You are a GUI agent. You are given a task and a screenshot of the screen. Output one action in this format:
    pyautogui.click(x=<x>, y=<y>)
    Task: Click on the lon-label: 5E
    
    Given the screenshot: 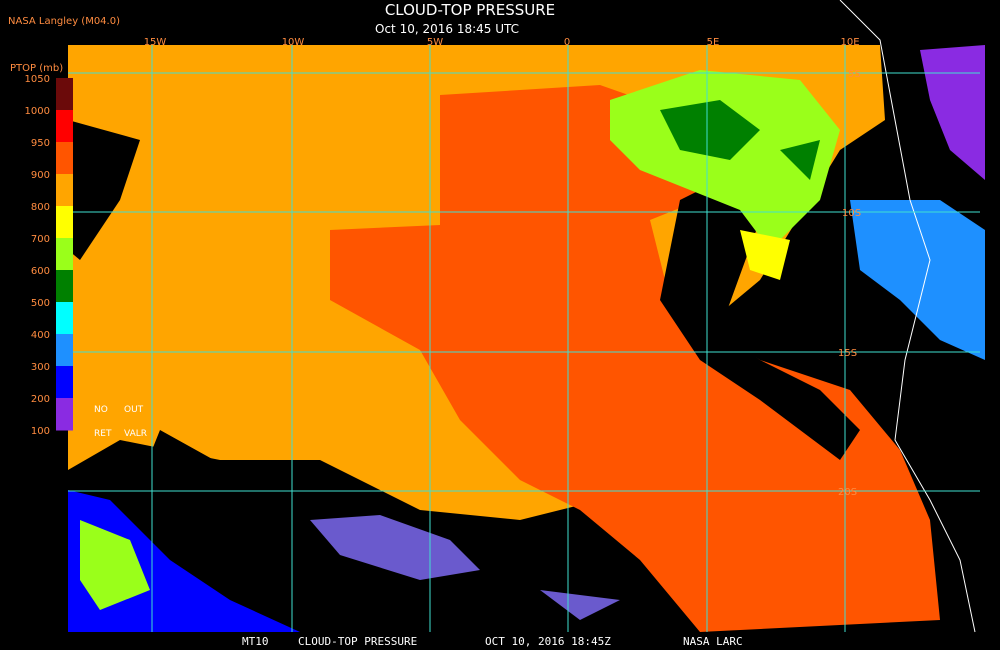 What is the action you would take?
    pyautogui.click(x=713, y=42)
    